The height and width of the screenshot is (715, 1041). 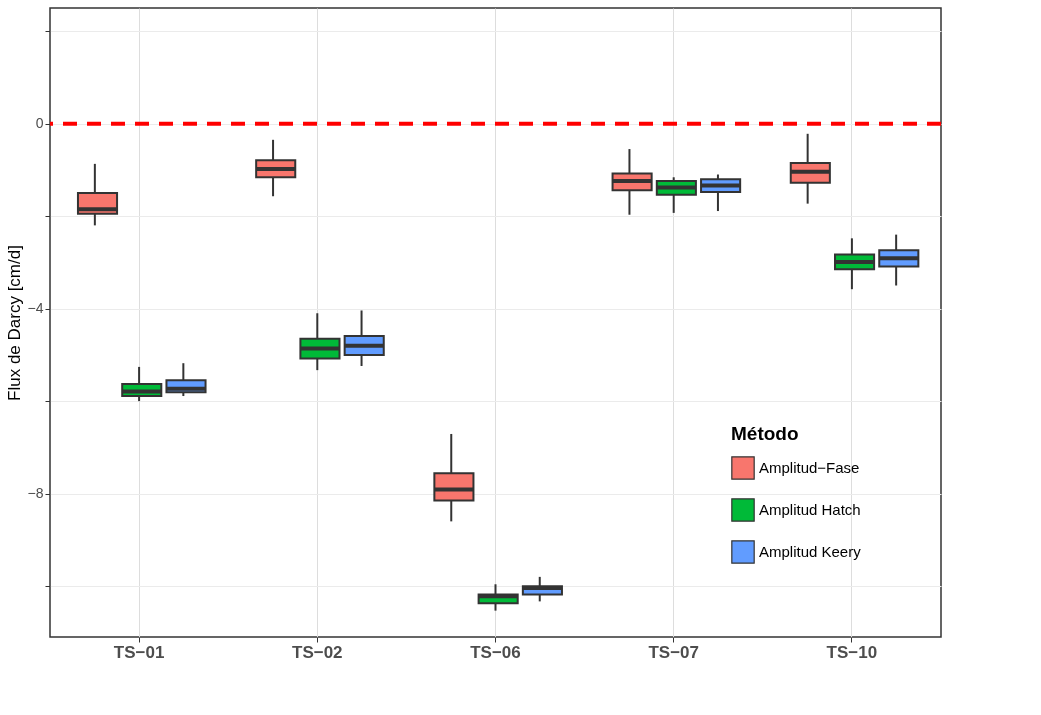 I want to click on y-tick-label: −4, so click(x=35, y=308).